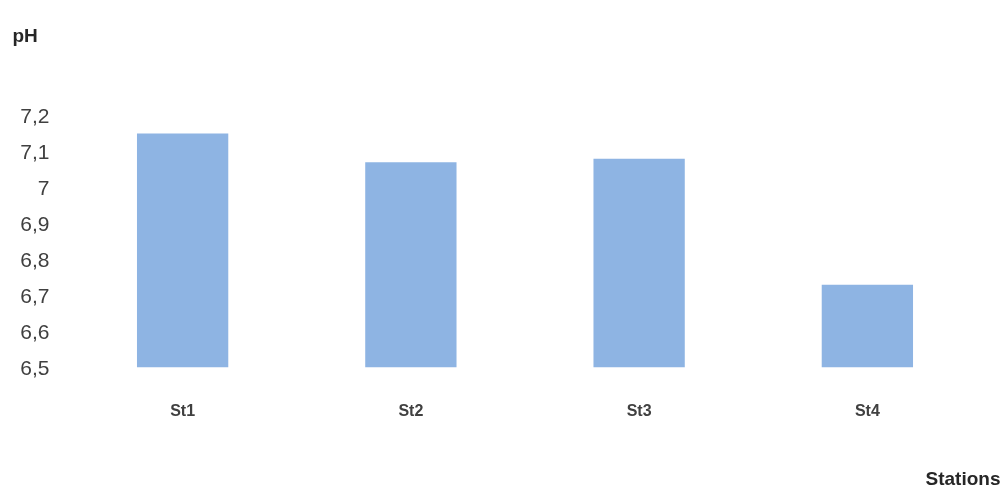 This screenshot has width=1006, height=490. What do you see at coordinates (183, 410) in the screenshot?
I see `x-tick-label: St1` at bounding box center [183, 410].